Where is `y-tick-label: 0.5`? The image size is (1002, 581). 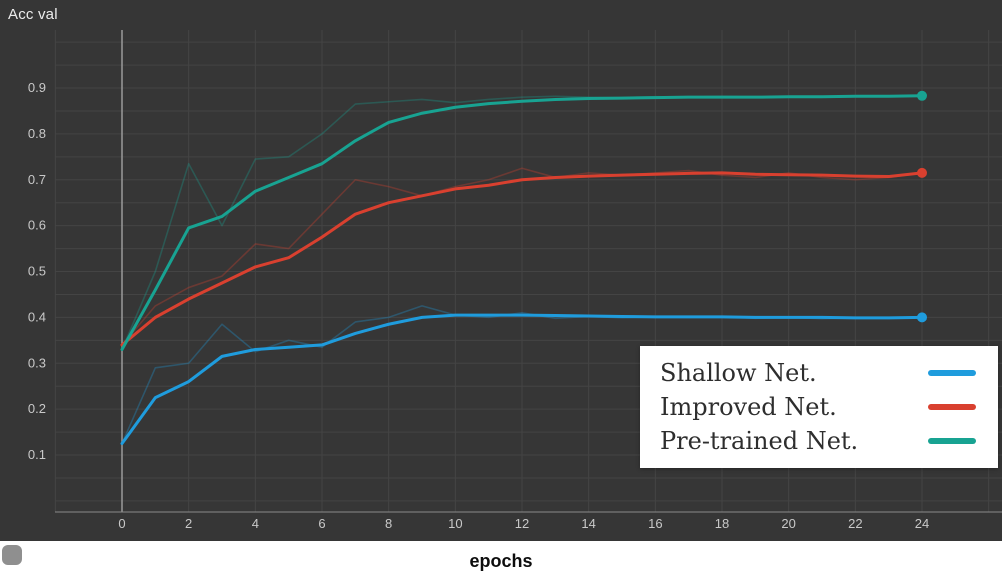
y-tick-label: 0.5 is located at coordinates (37, 271).